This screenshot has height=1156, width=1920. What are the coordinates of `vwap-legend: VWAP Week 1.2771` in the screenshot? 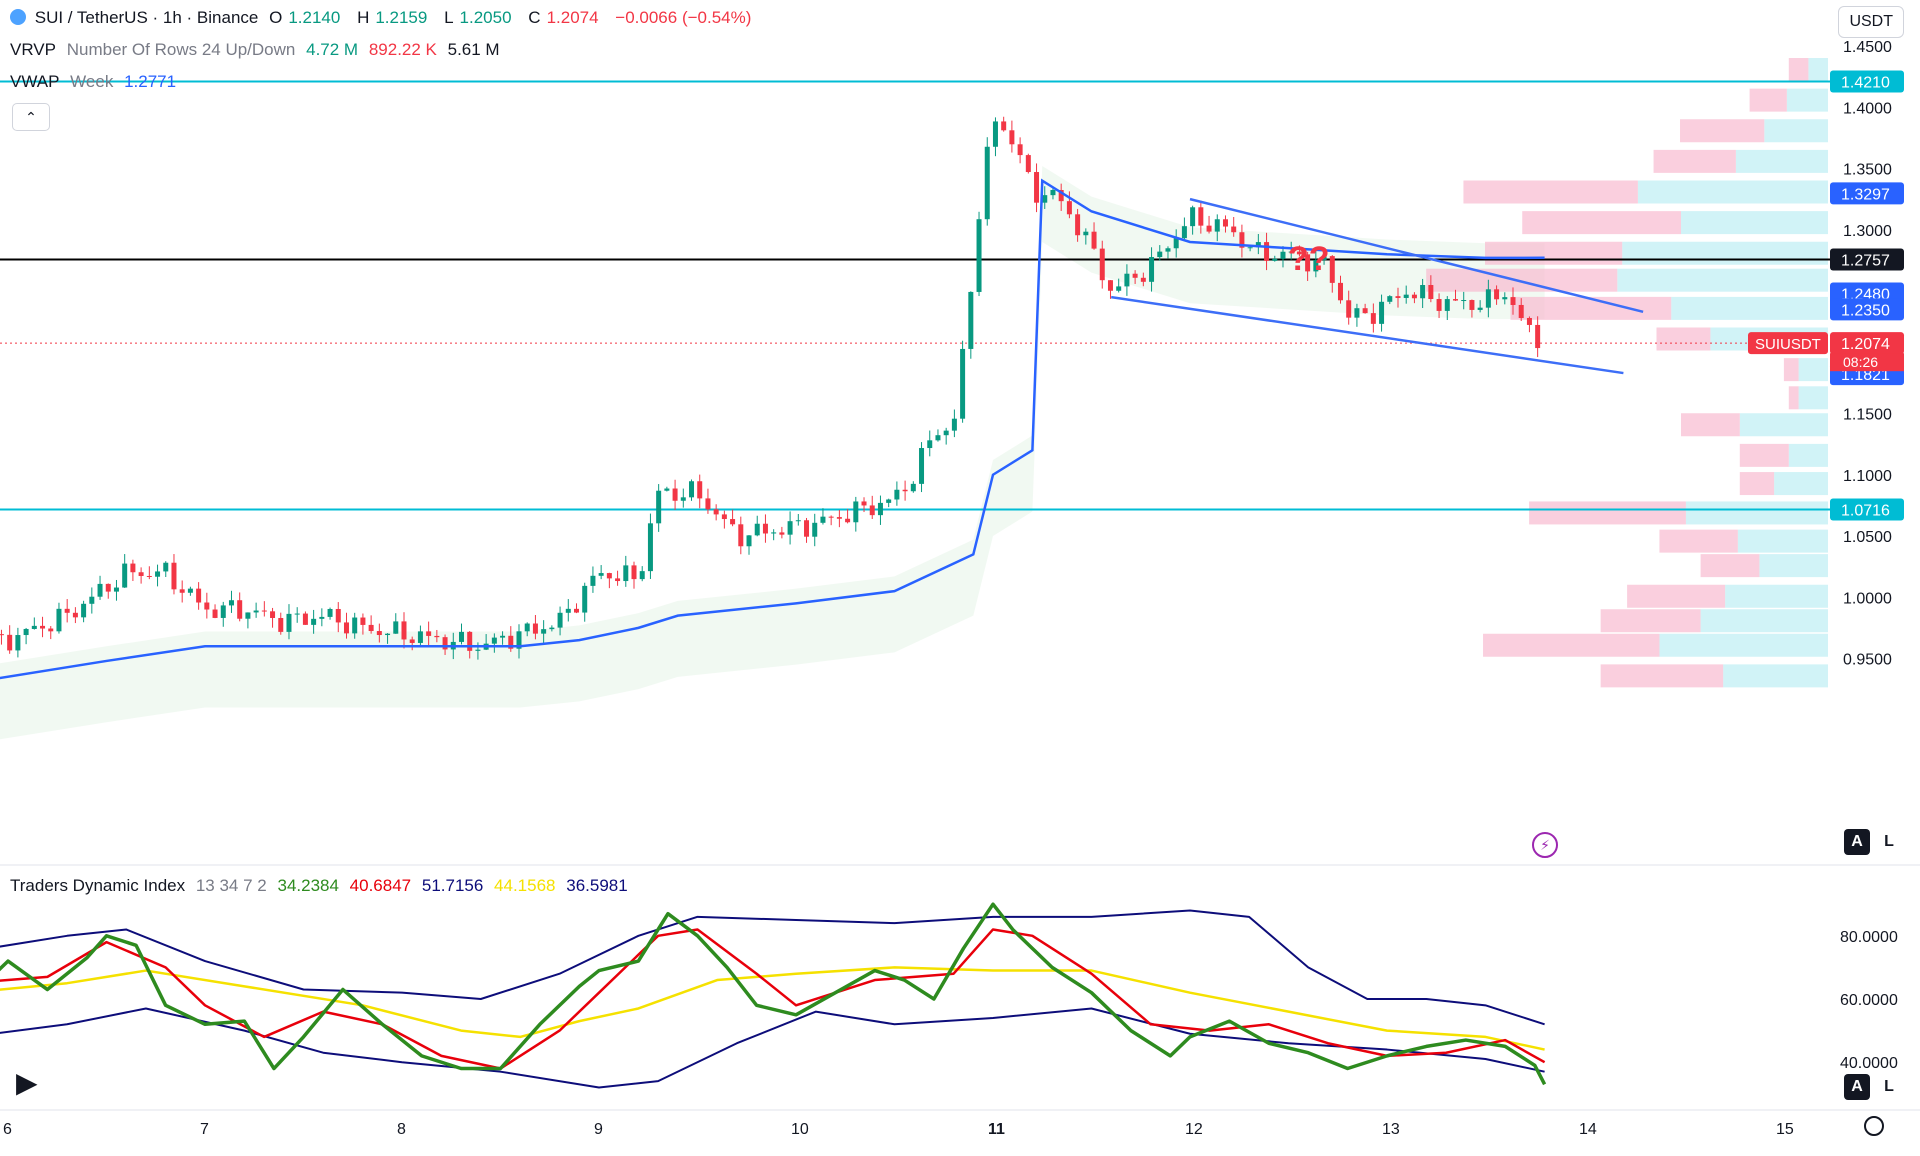 It's located at (96, 82).